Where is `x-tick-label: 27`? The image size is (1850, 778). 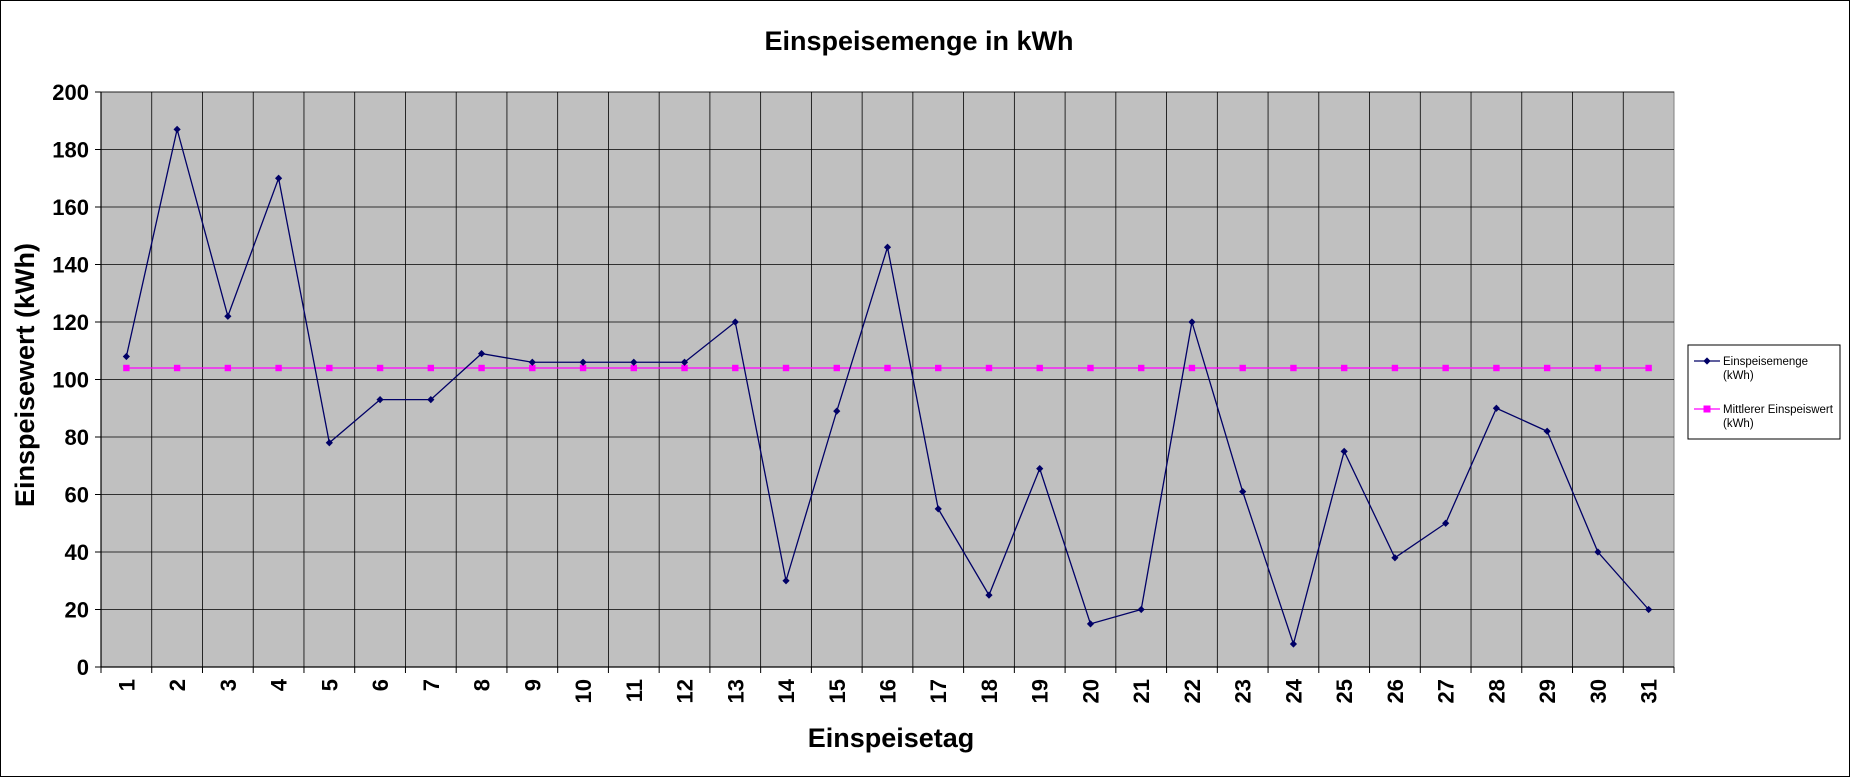
x-tick-label: 27 is located at coordinates (1446, 691).